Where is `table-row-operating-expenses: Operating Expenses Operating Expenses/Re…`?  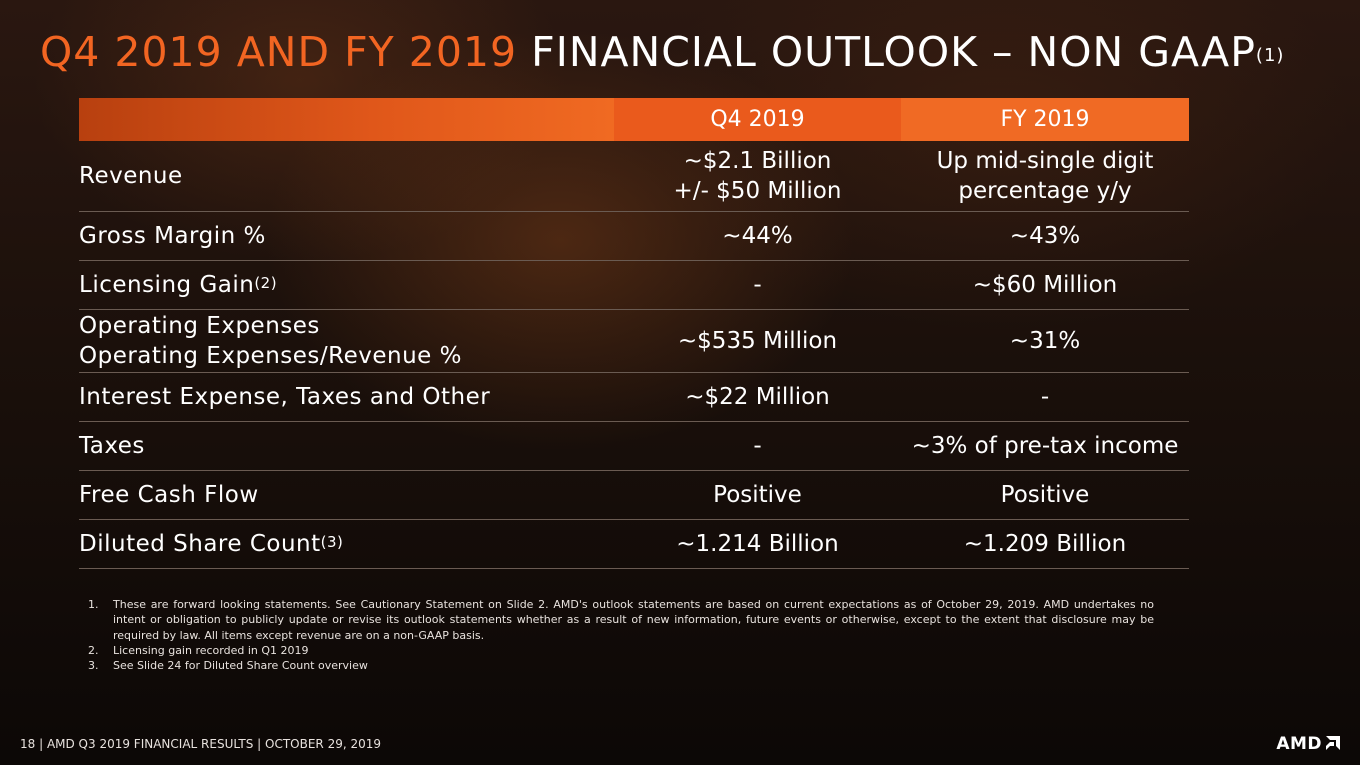
table-row-operating-expenses: Operating Expenses Operating Expenses/Re… is located at coordinates (634, 341).